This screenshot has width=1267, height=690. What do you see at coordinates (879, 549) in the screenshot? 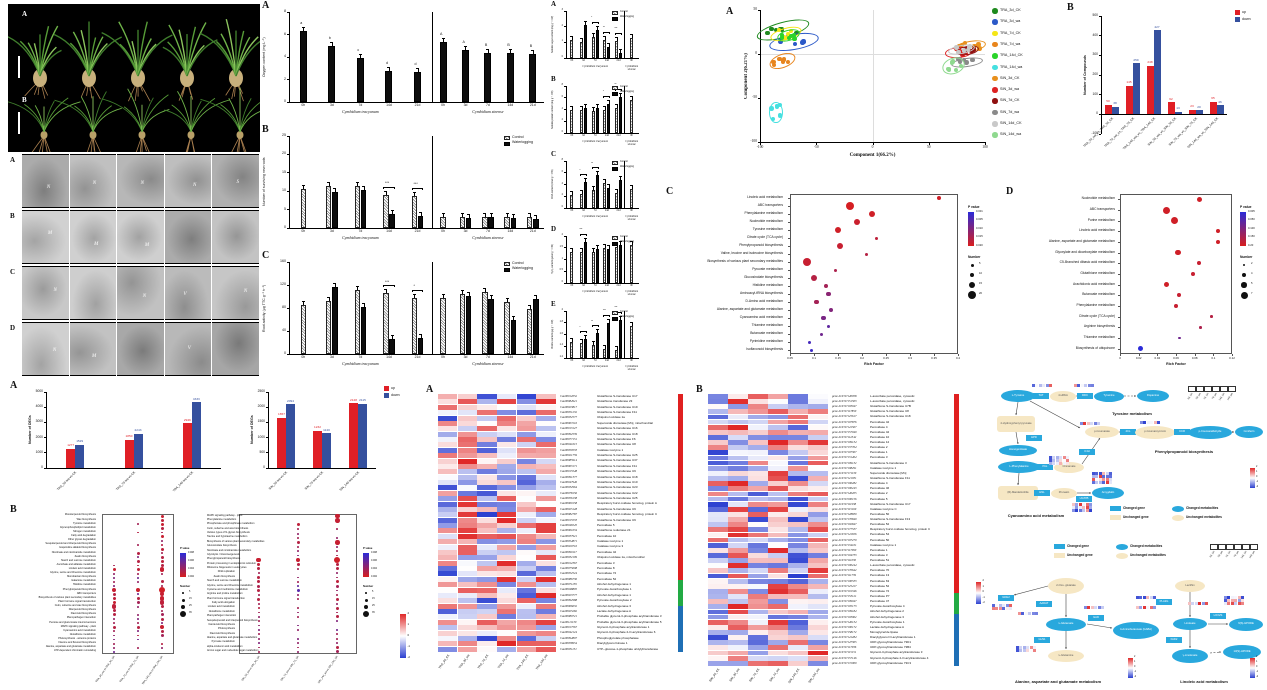
I see `gene-name: Peroxidase 1` at bounding box center [879, 549].